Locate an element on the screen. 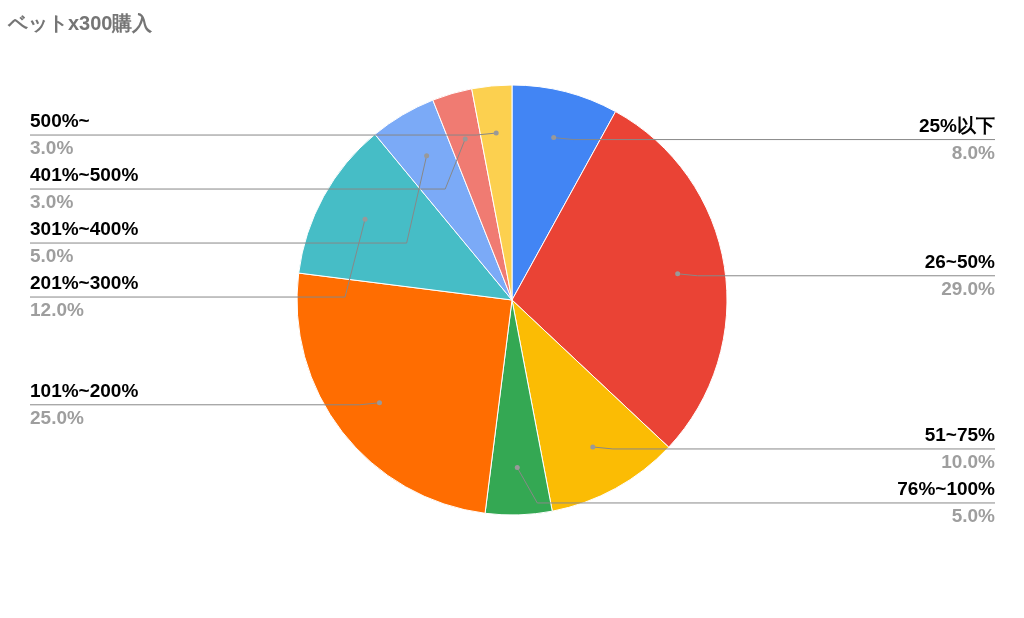 The height and width of the screenshot is (618, 1024). slice-label: 25%以下 is located at coordinates (956, 125).